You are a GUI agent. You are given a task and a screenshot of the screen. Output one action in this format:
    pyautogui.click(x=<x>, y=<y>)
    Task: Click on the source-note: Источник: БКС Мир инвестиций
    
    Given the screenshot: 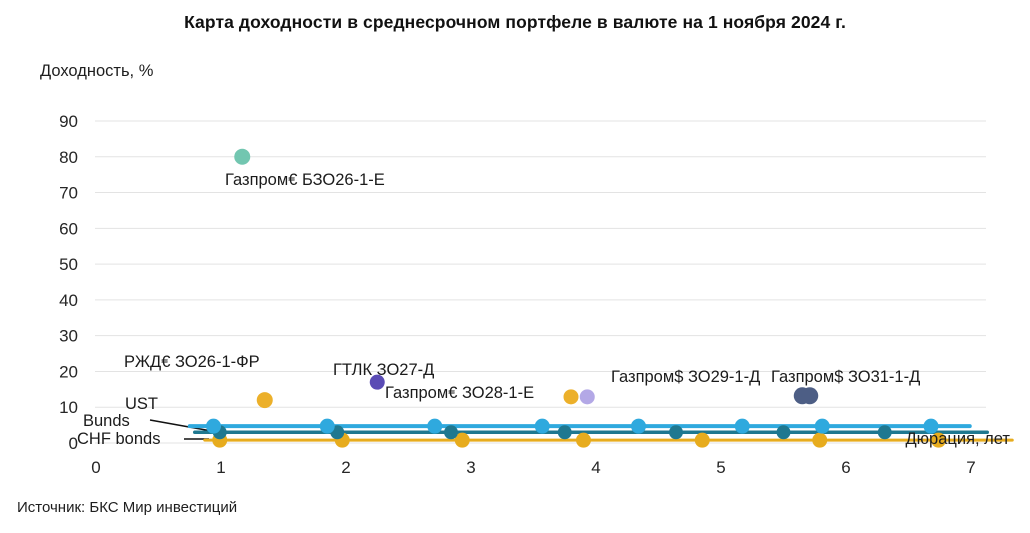 What is the action you would take?
    pyautogui.click(x=127, y=507)
    